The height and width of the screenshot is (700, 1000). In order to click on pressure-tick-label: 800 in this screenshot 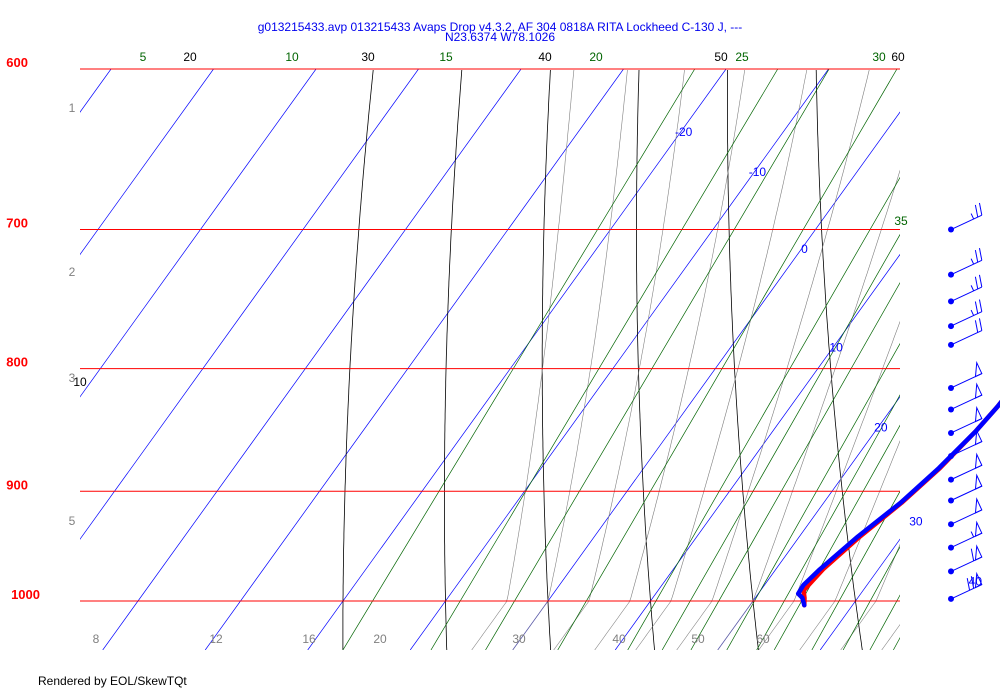, I will do `click(17, 362)`.